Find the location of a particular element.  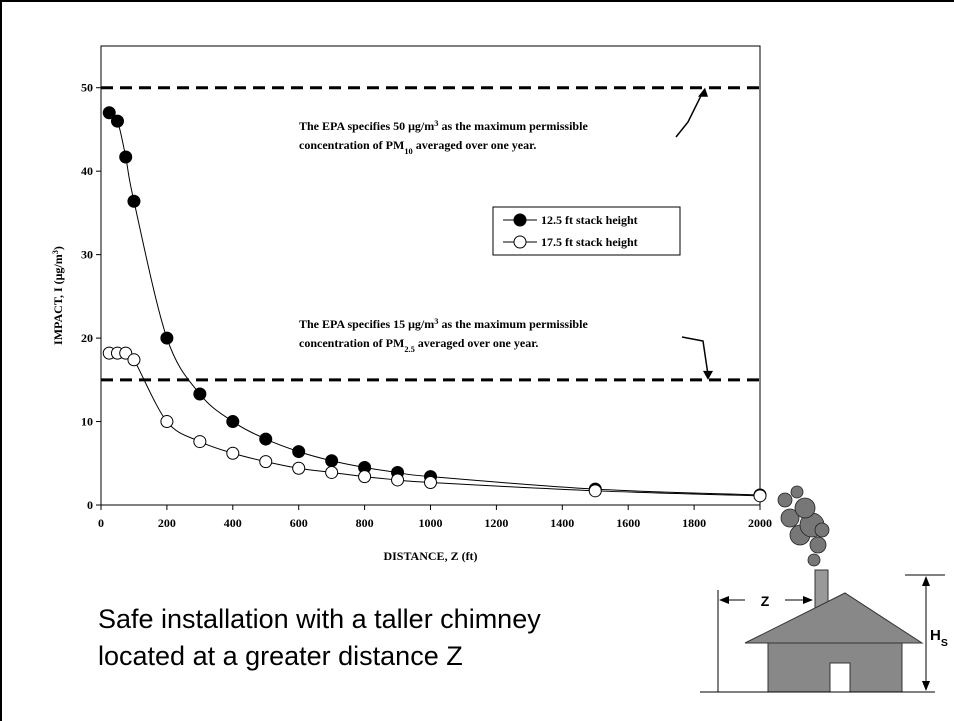

x-tick-label: 1000 is located at coordinates (431, 523).